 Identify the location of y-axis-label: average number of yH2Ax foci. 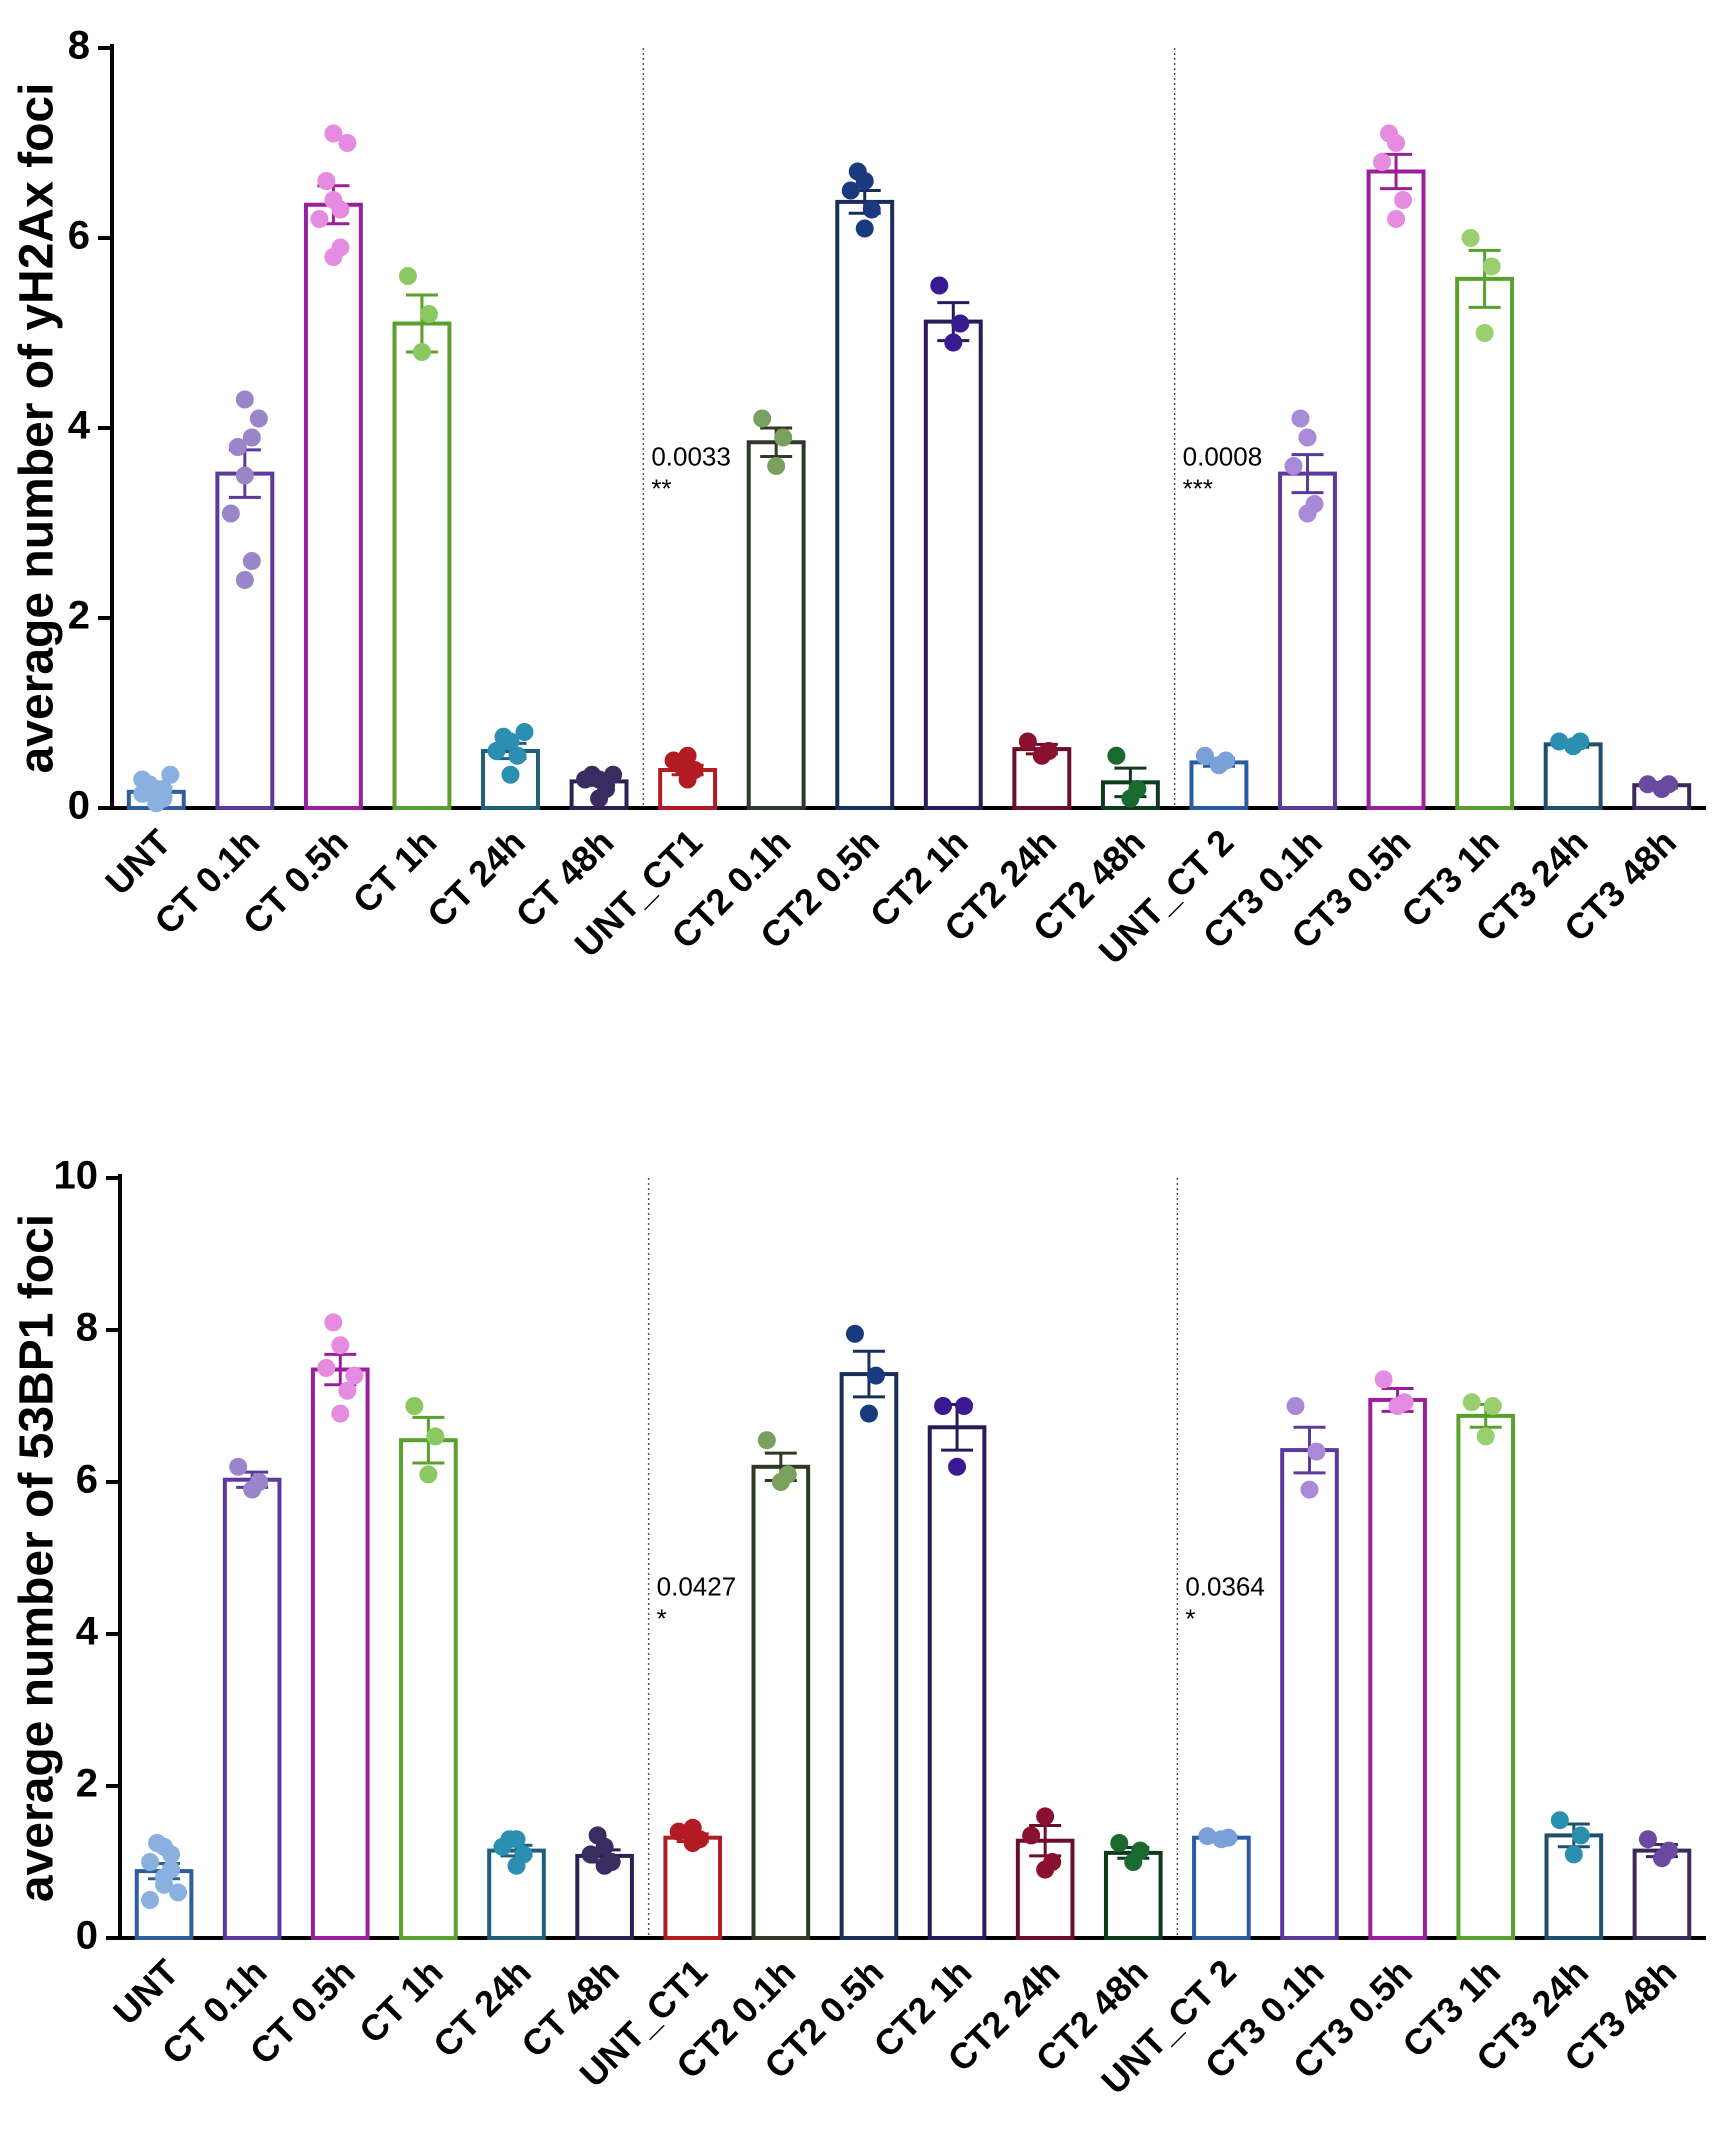
(37, 428).